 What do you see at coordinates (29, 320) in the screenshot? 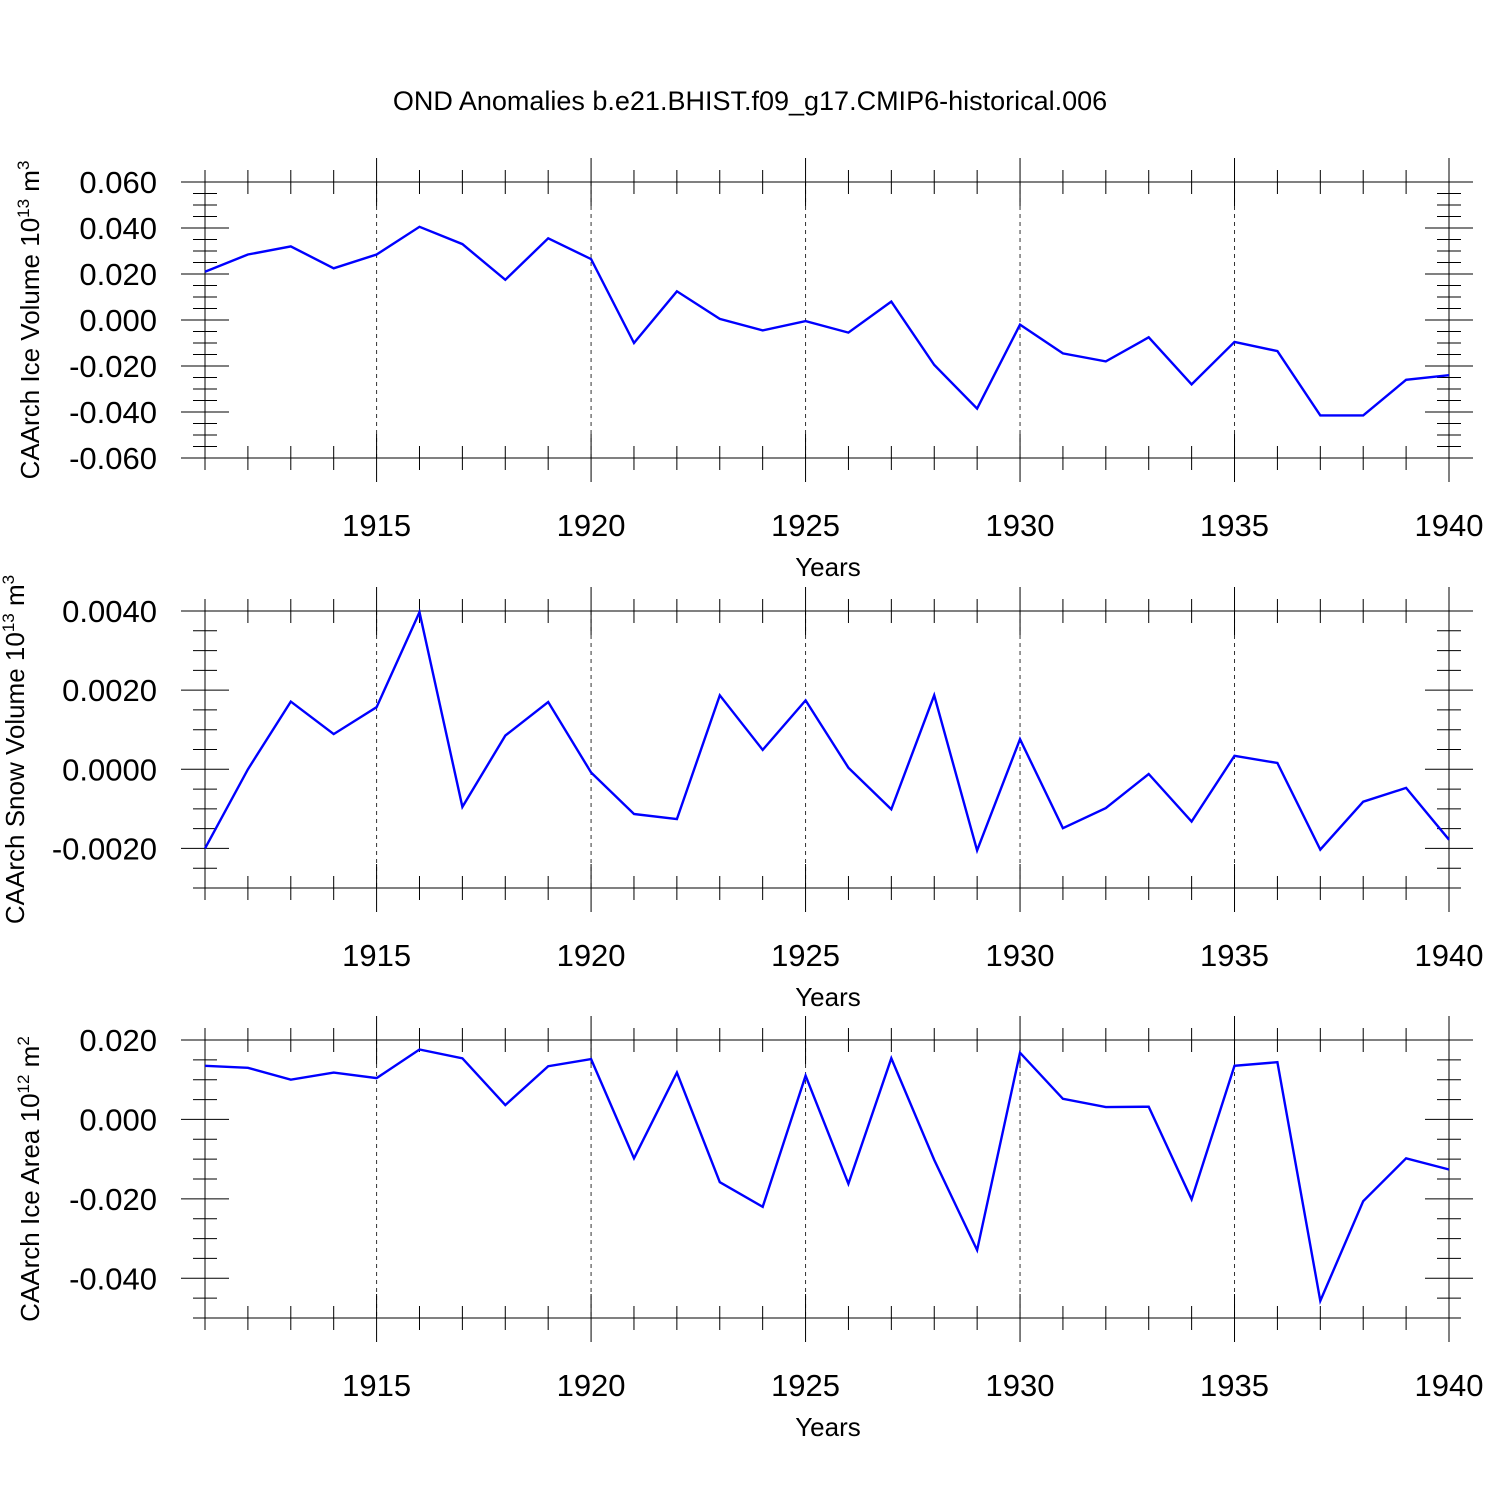
I see `y-axis-label: CAArch Ice Volume 1013 m3` at bounding box center [29, 320].